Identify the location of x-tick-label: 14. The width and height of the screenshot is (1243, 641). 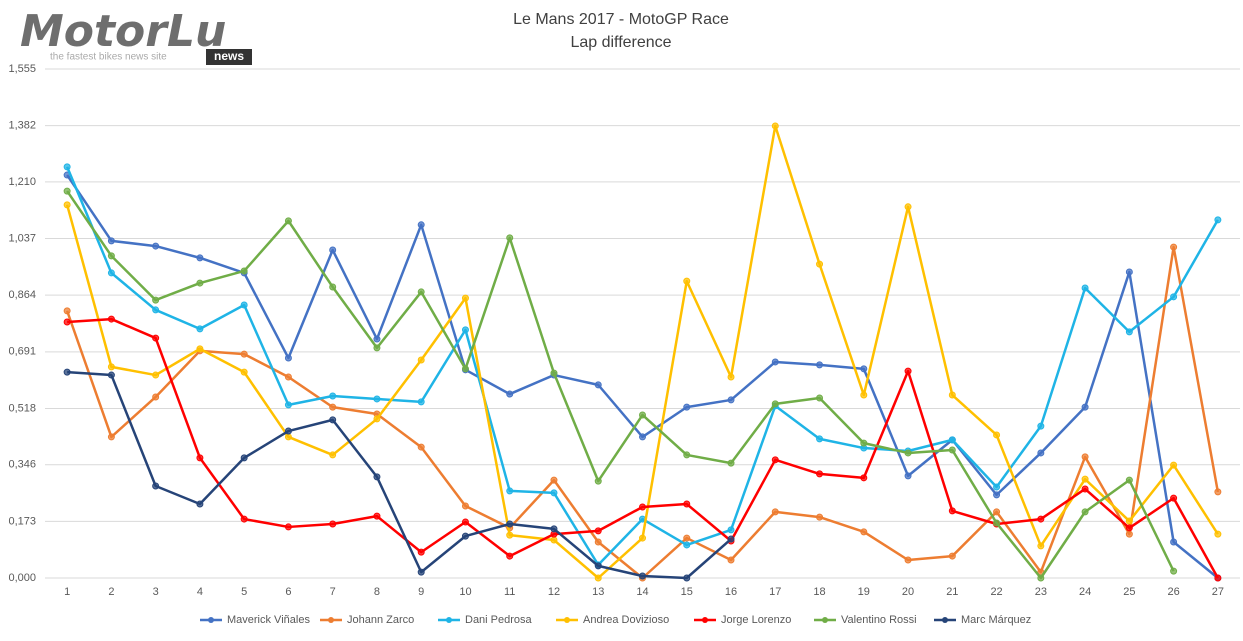
(642, 592).